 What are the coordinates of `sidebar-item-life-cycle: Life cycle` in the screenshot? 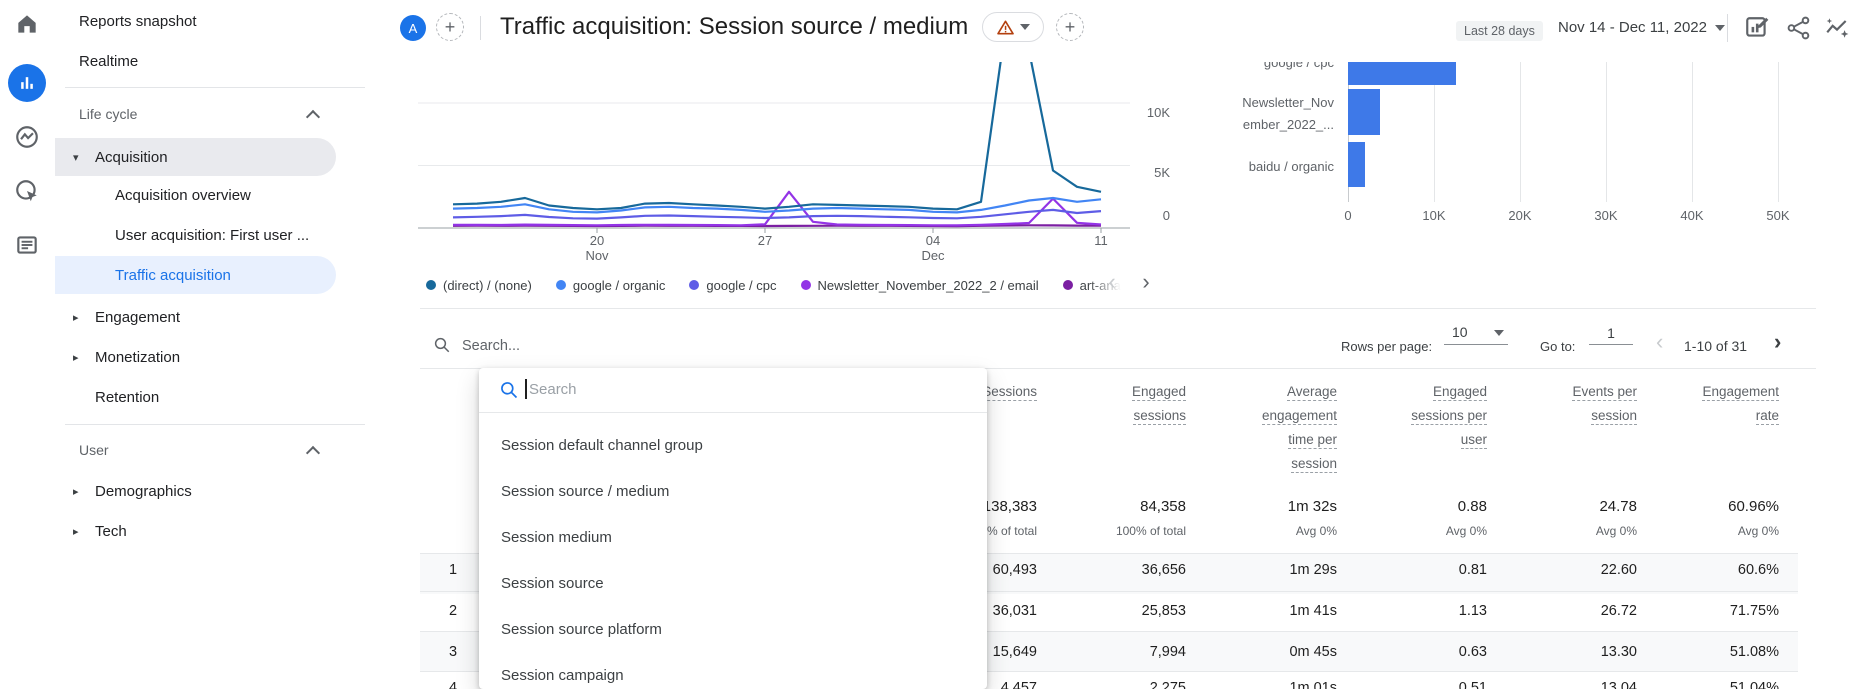 It's located at (195, 114).